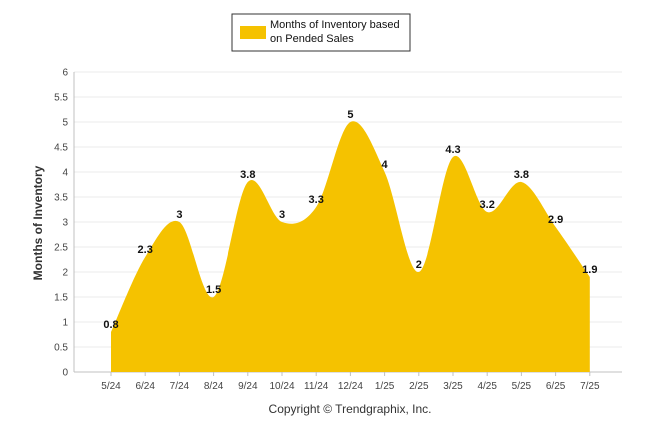 The image size is (646, 434). I want to click on x-tick-label: 6/24, so click(145, 386).